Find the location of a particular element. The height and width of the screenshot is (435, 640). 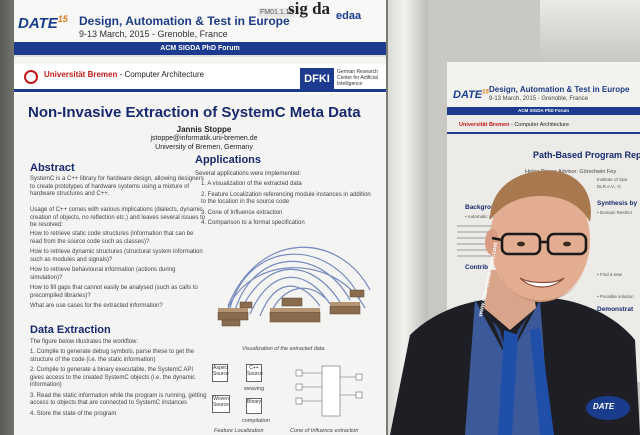

author-email: jstoppe@informatik.uni-bremen.de is located at coordinates (204, 138).